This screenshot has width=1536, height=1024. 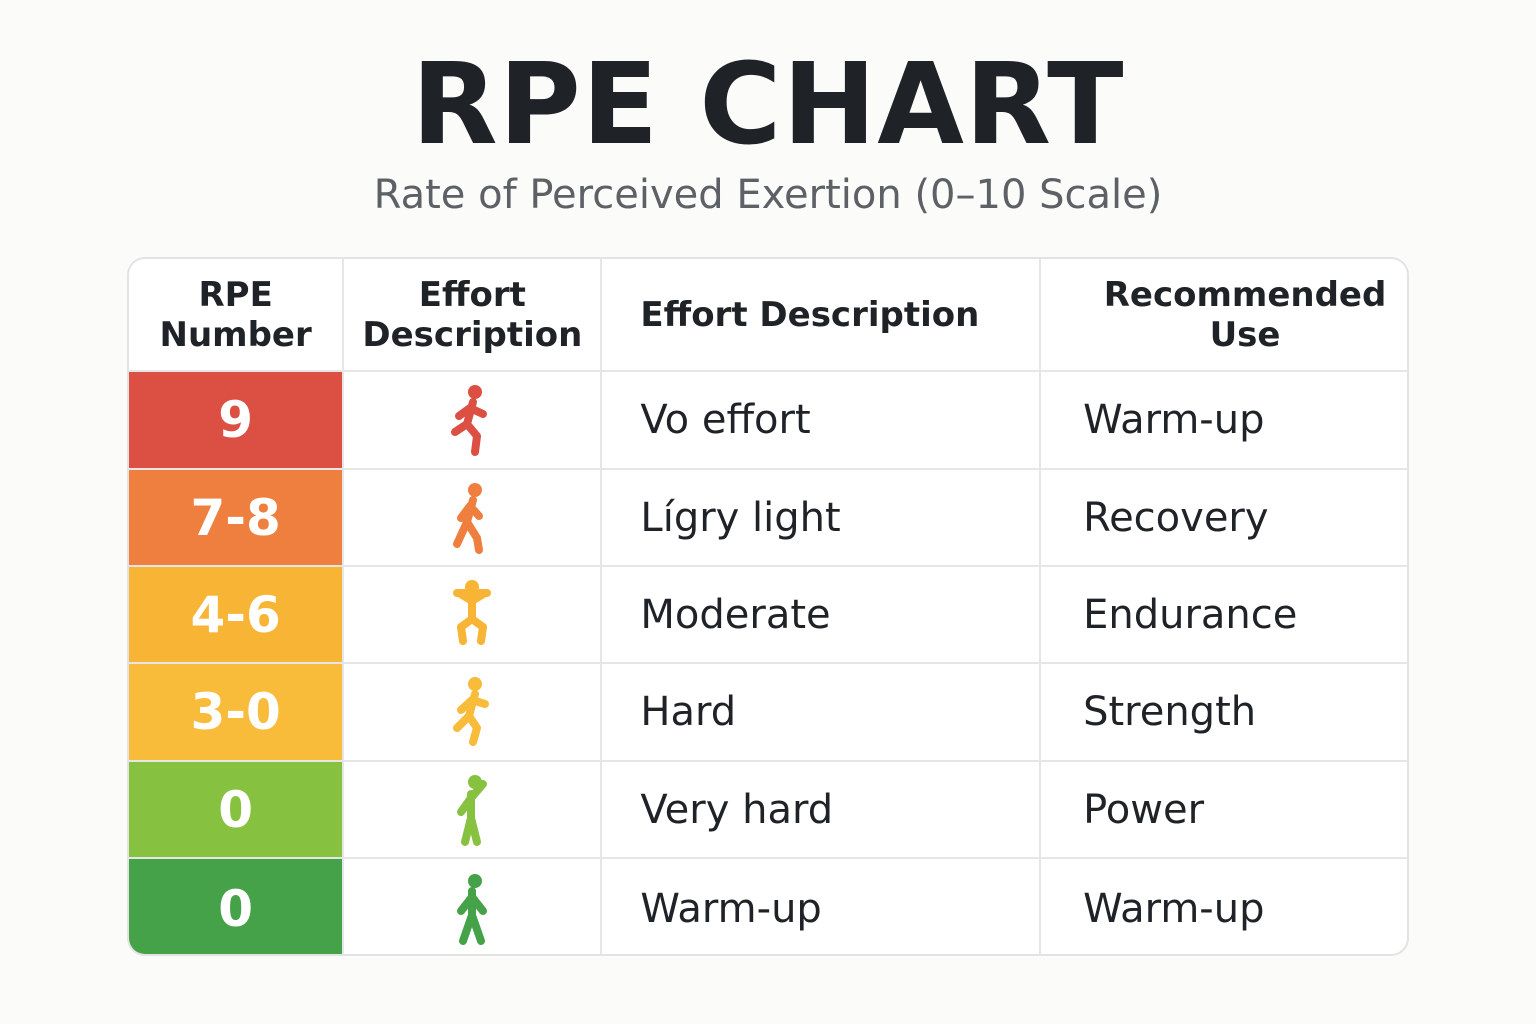 I want to click on description-text: Warm-up, so click(x=731, y=908).